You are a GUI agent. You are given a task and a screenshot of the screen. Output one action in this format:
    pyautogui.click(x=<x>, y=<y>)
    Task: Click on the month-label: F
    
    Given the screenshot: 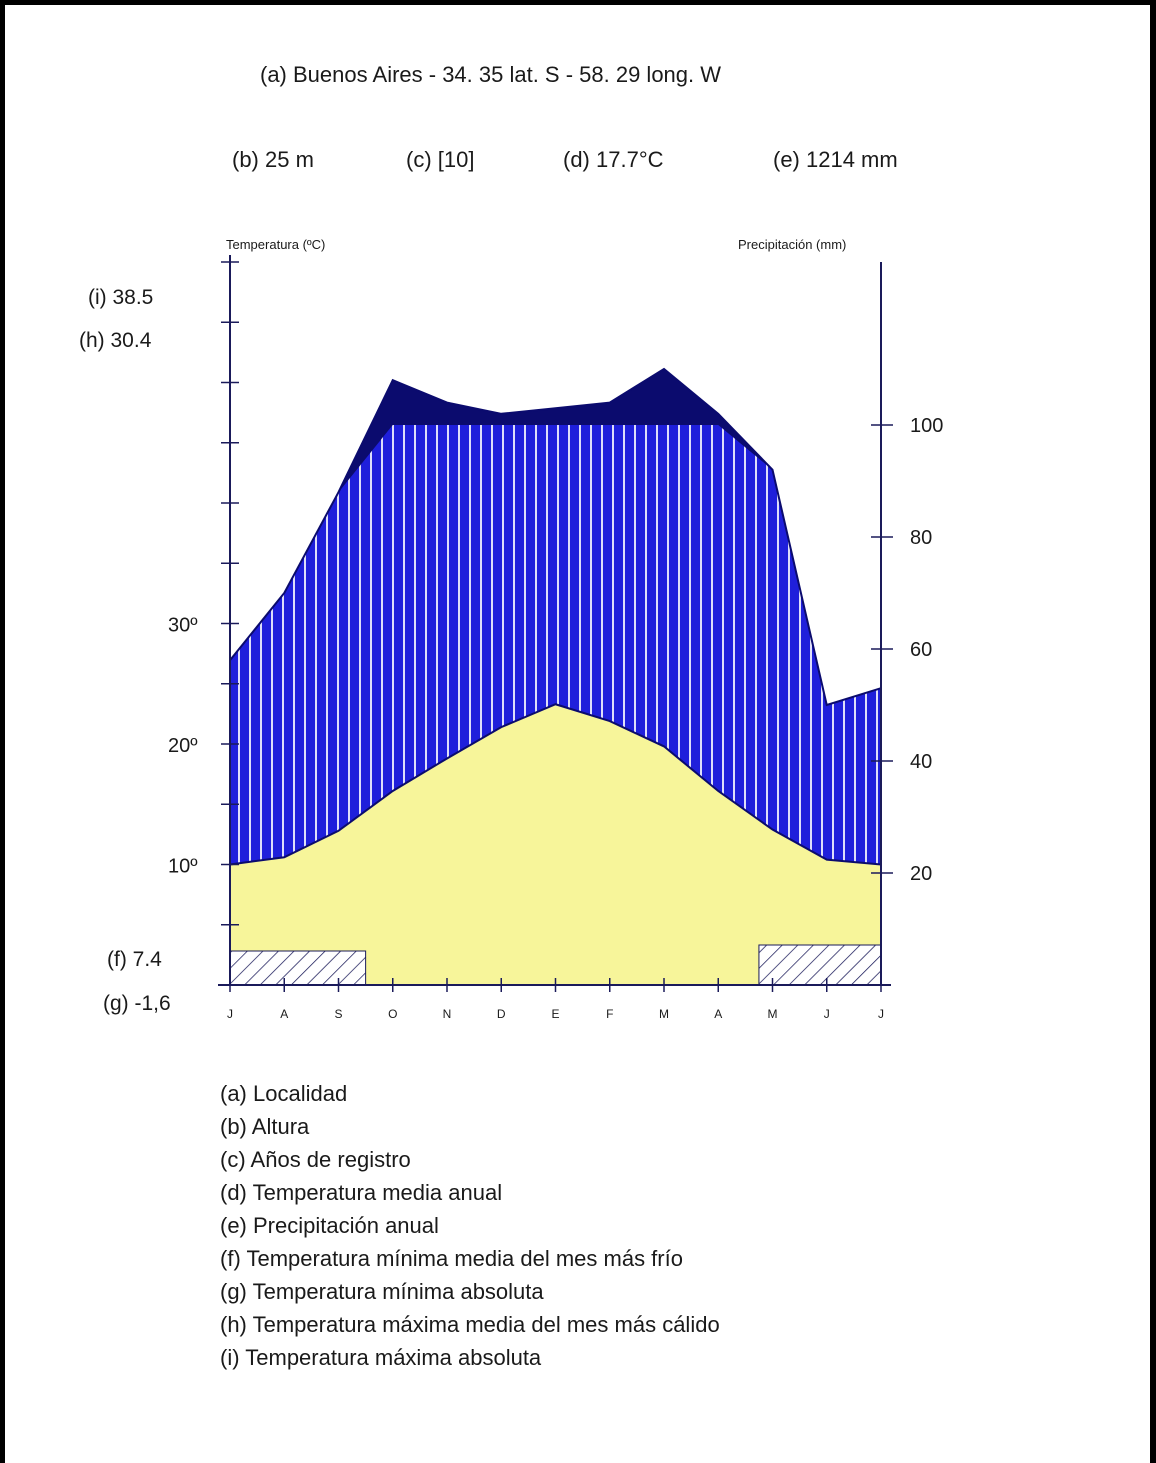 What is the action you would take?
    pyautogui.click(x=609, y=1014)
    